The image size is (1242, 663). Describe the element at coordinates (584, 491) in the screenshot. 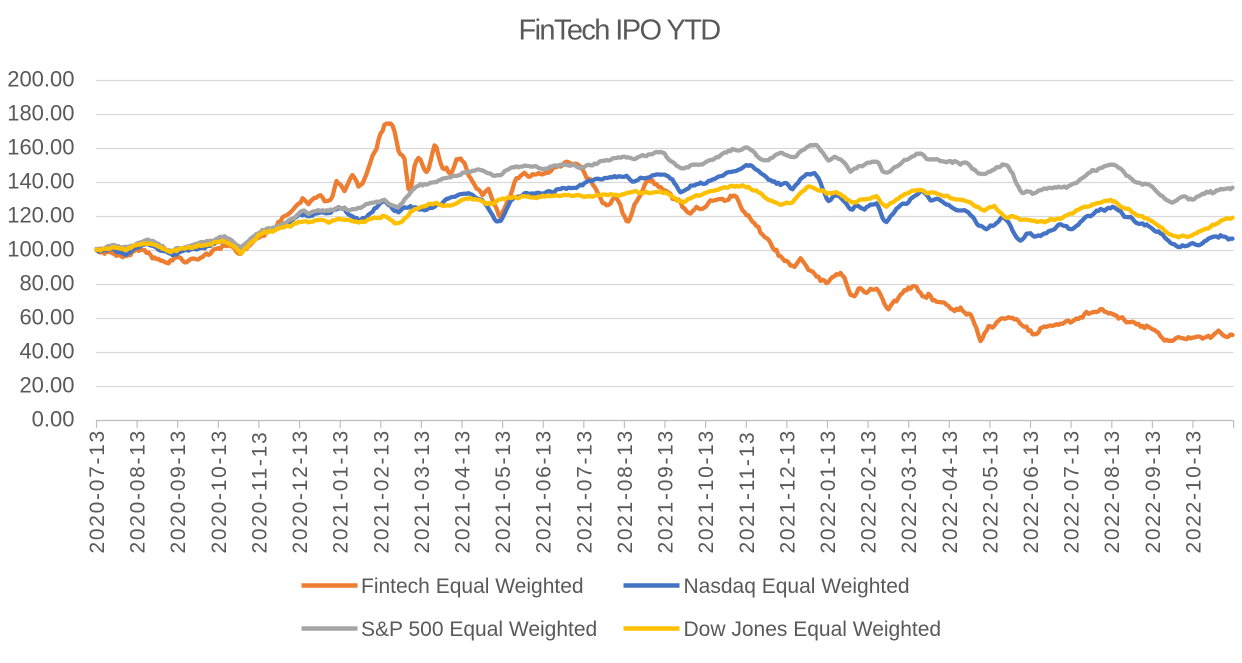

I see `svg-text: 2021-07-13` at that location.